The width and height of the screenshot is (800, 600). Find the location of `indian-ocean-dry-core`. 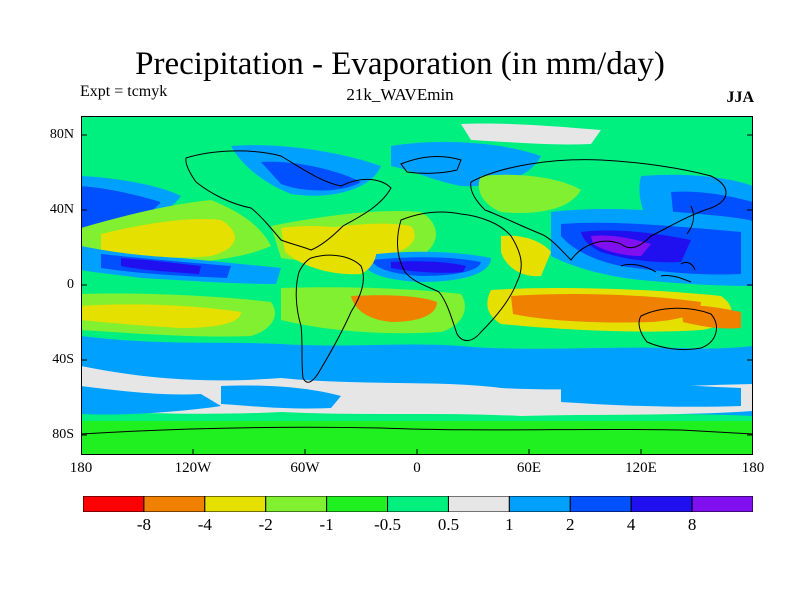

indian-ocean-dry-core is located at coordinates (606, 308).